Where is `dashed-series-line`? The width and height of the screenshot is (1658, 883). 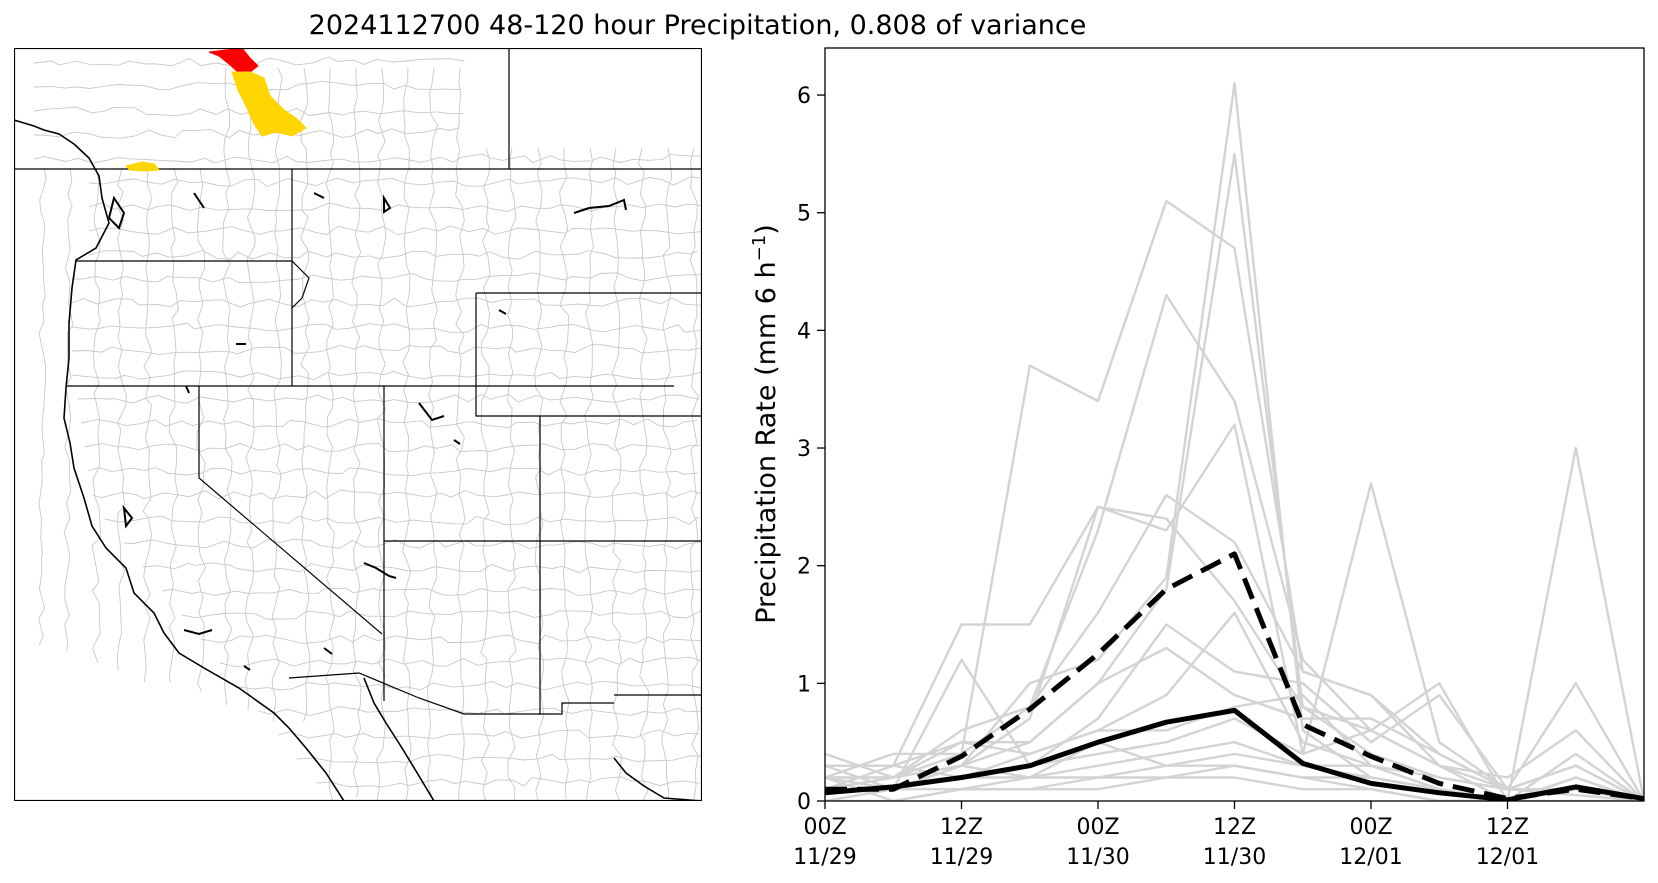 dashed-series-line is located at coordinates (1234, 676).